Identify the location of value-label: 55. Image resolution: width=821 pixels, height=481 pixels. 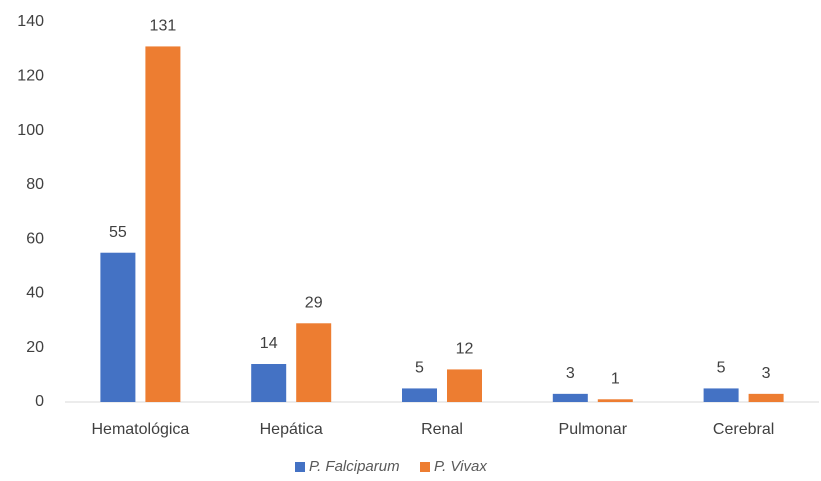
(118, 232).